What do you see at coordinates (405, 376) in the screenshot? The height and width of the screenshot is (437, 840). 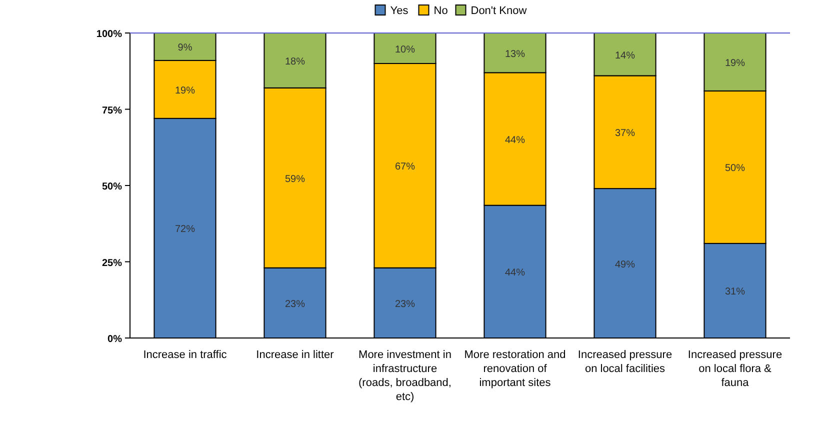 I see `x-tick-label: More investment in infrastructure (roads, broadband, etc)` at bounding box center [405, 376].